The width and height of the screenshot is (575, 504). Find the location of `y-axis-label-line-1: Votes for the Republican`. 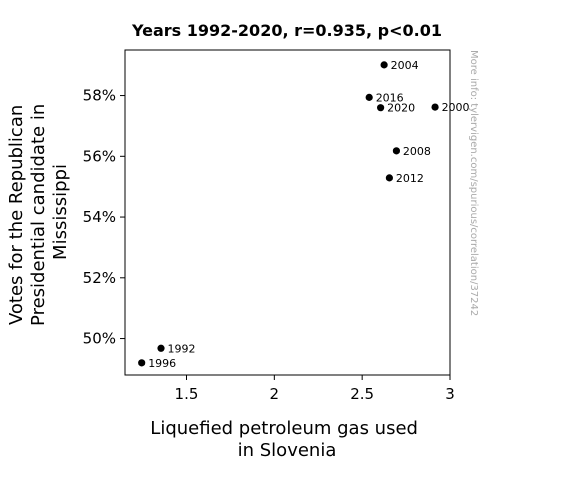

y-axis-label-line-1: Votes for the Republican is located at coordinates (16, 215).